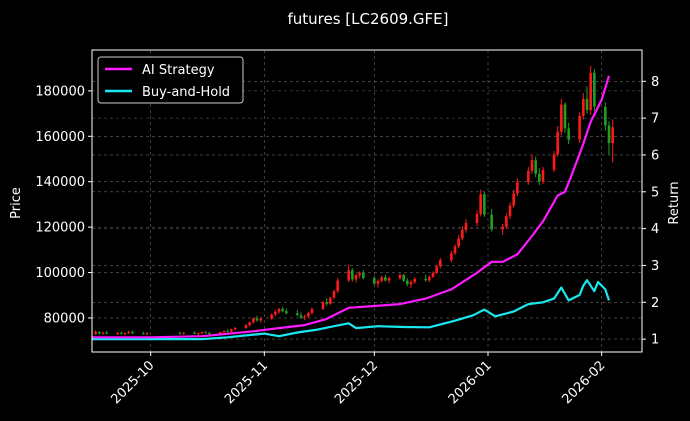 This screenshot has height=421, width=690. I want to click on y-axis-label-right: Return, so click(674, 202).